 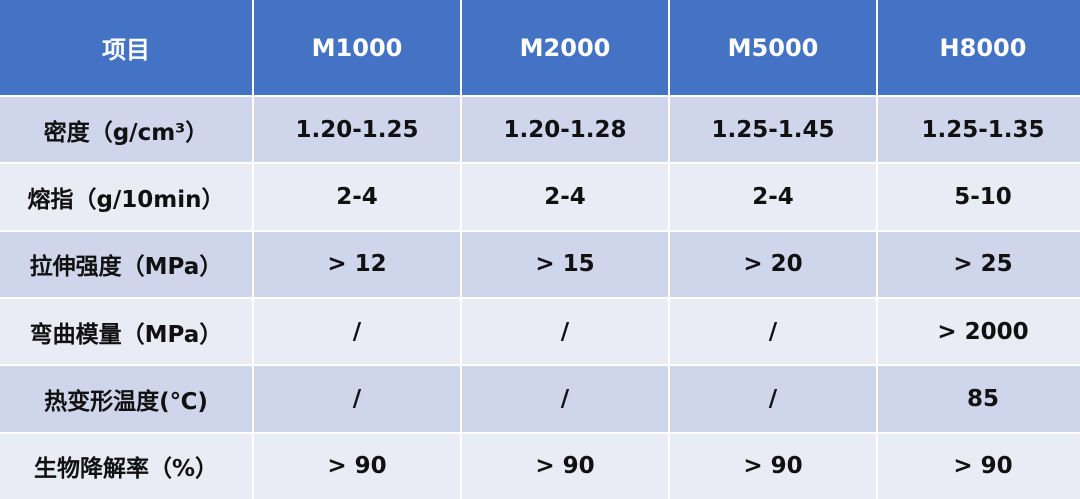 What do you see at coordinates (126, 130) in the screenshot?
I see `row-label: 密度（g/cm³）` at bounding box center [126, 130].